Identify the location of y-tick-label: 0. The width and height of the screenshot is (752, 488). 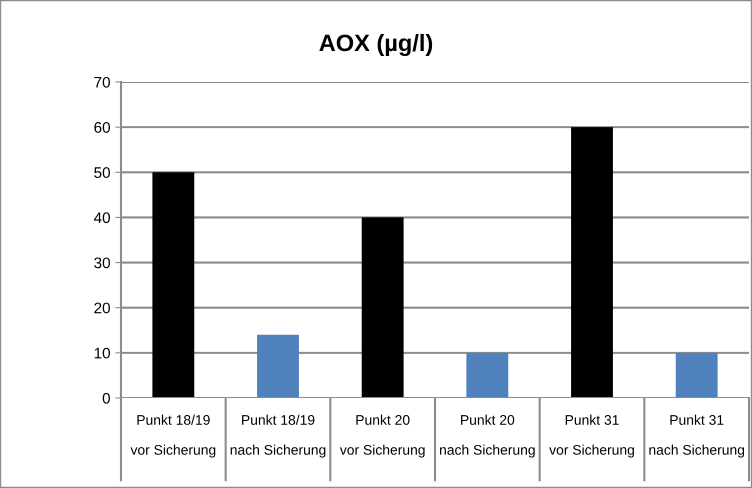
(106, 398).